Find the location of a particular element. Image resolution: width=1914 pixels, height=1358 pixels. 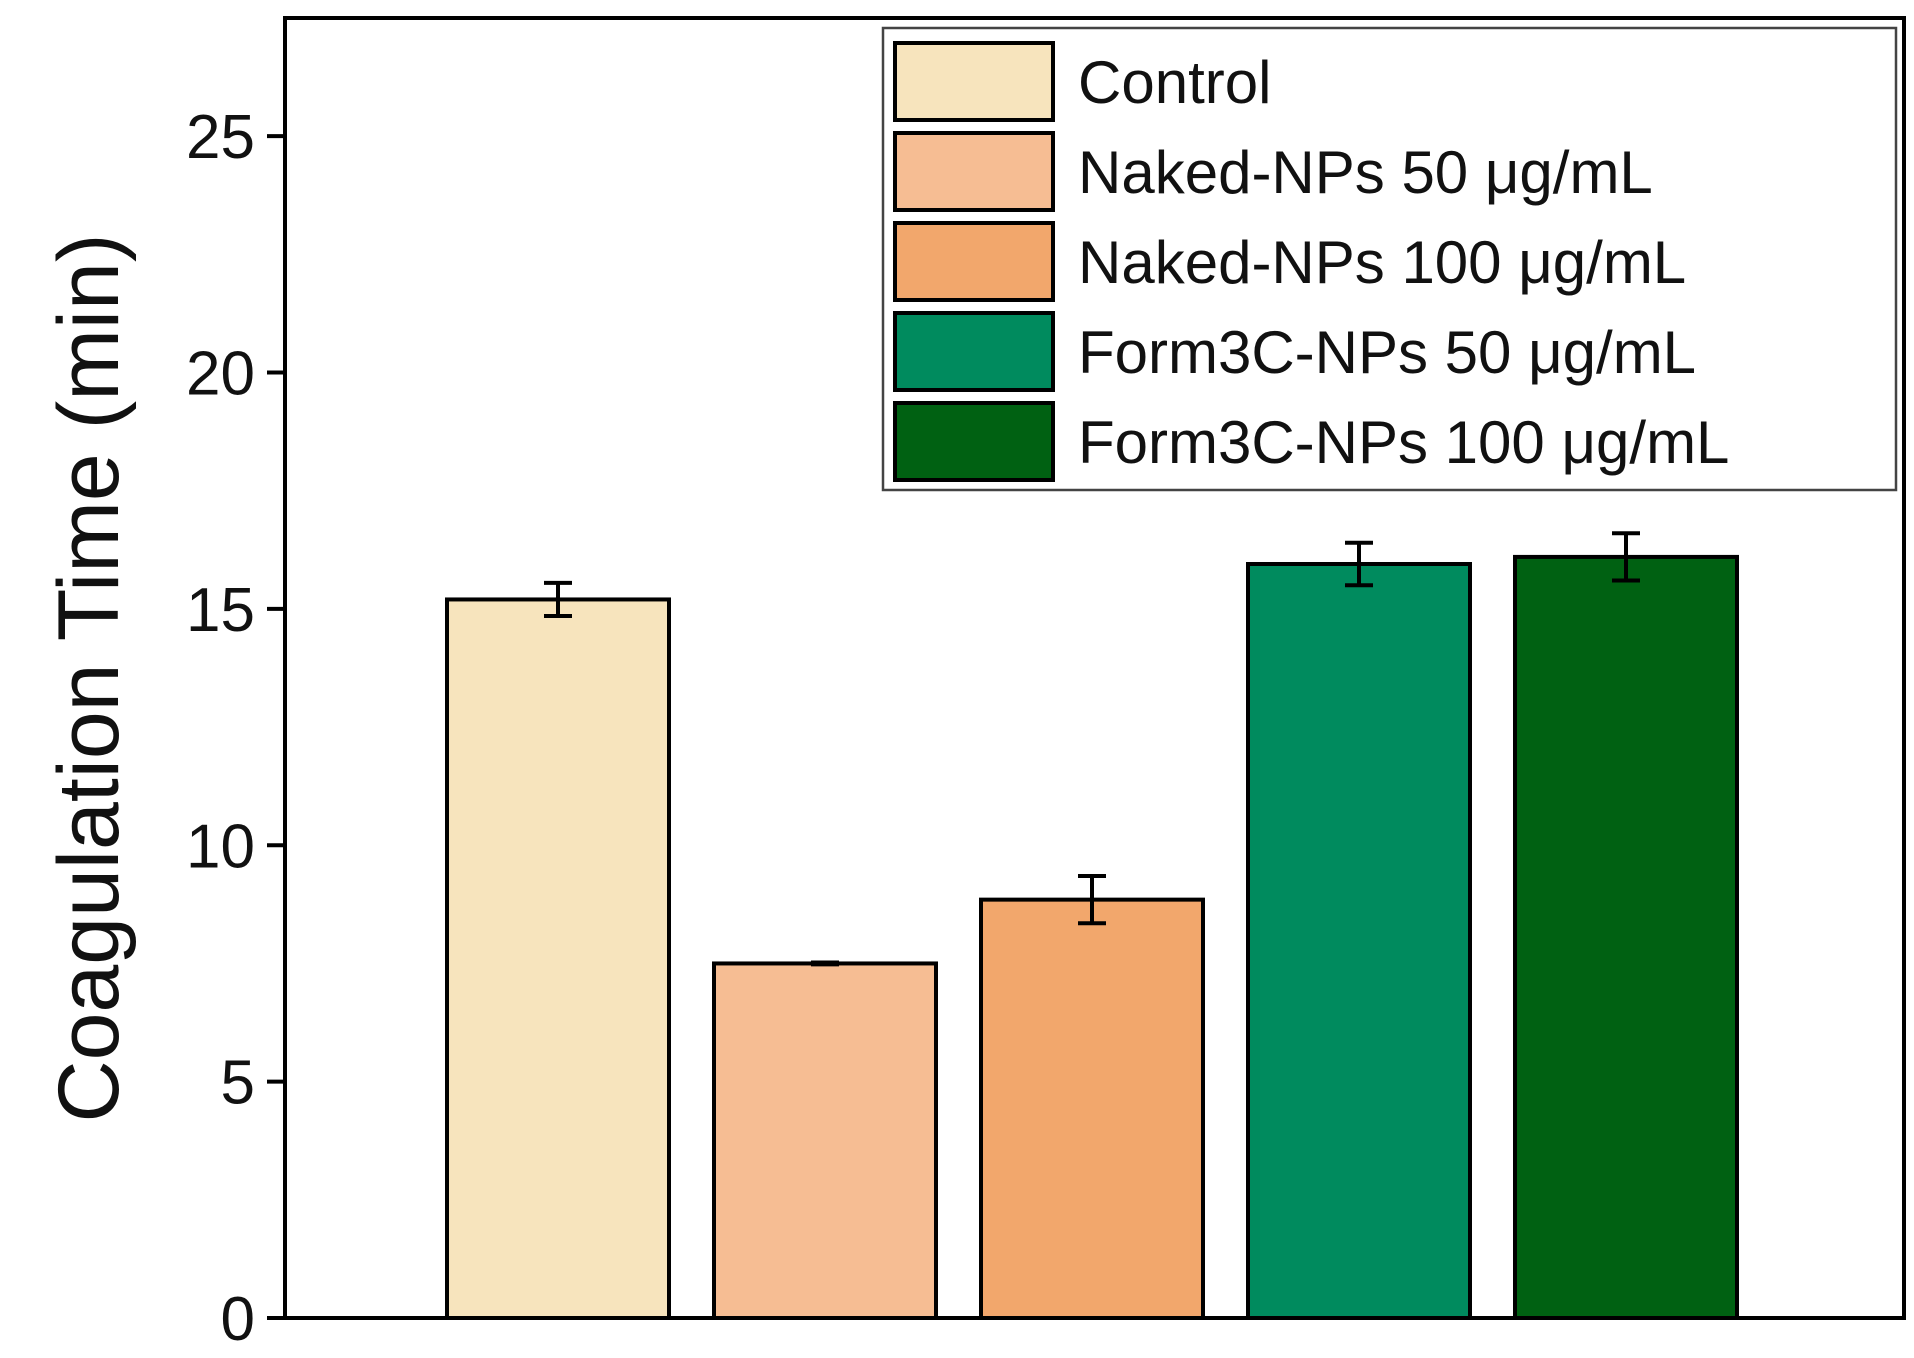

y-tick-label: 20 is located at coordinates (220, 374).